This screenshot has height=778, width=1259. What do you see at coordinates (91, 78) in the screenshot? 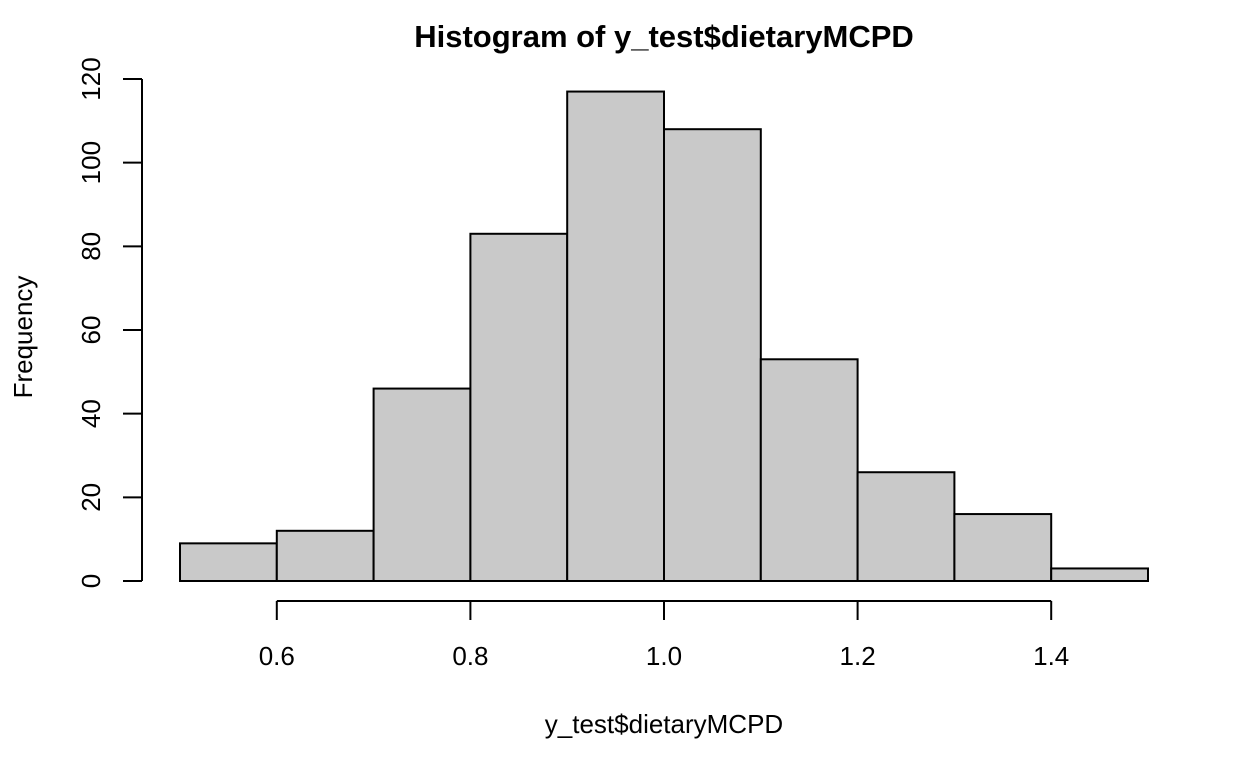
I see `y-tick-label: 120` at bounding box center [91, 78].